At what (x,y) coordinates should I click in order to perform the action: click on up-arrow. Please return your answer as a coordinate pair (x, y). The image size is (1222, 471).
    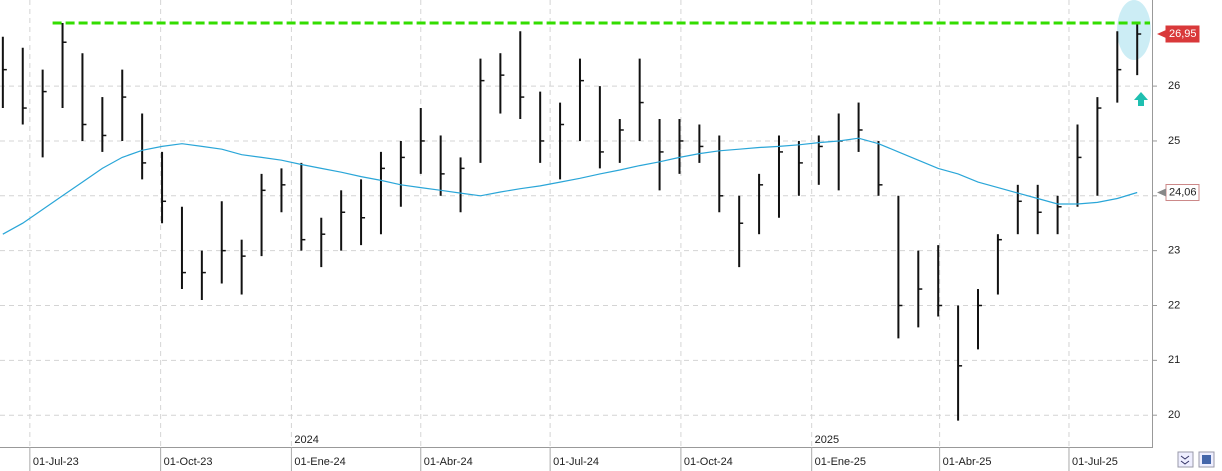
    Looking at the image, I should click on (1141, 99).